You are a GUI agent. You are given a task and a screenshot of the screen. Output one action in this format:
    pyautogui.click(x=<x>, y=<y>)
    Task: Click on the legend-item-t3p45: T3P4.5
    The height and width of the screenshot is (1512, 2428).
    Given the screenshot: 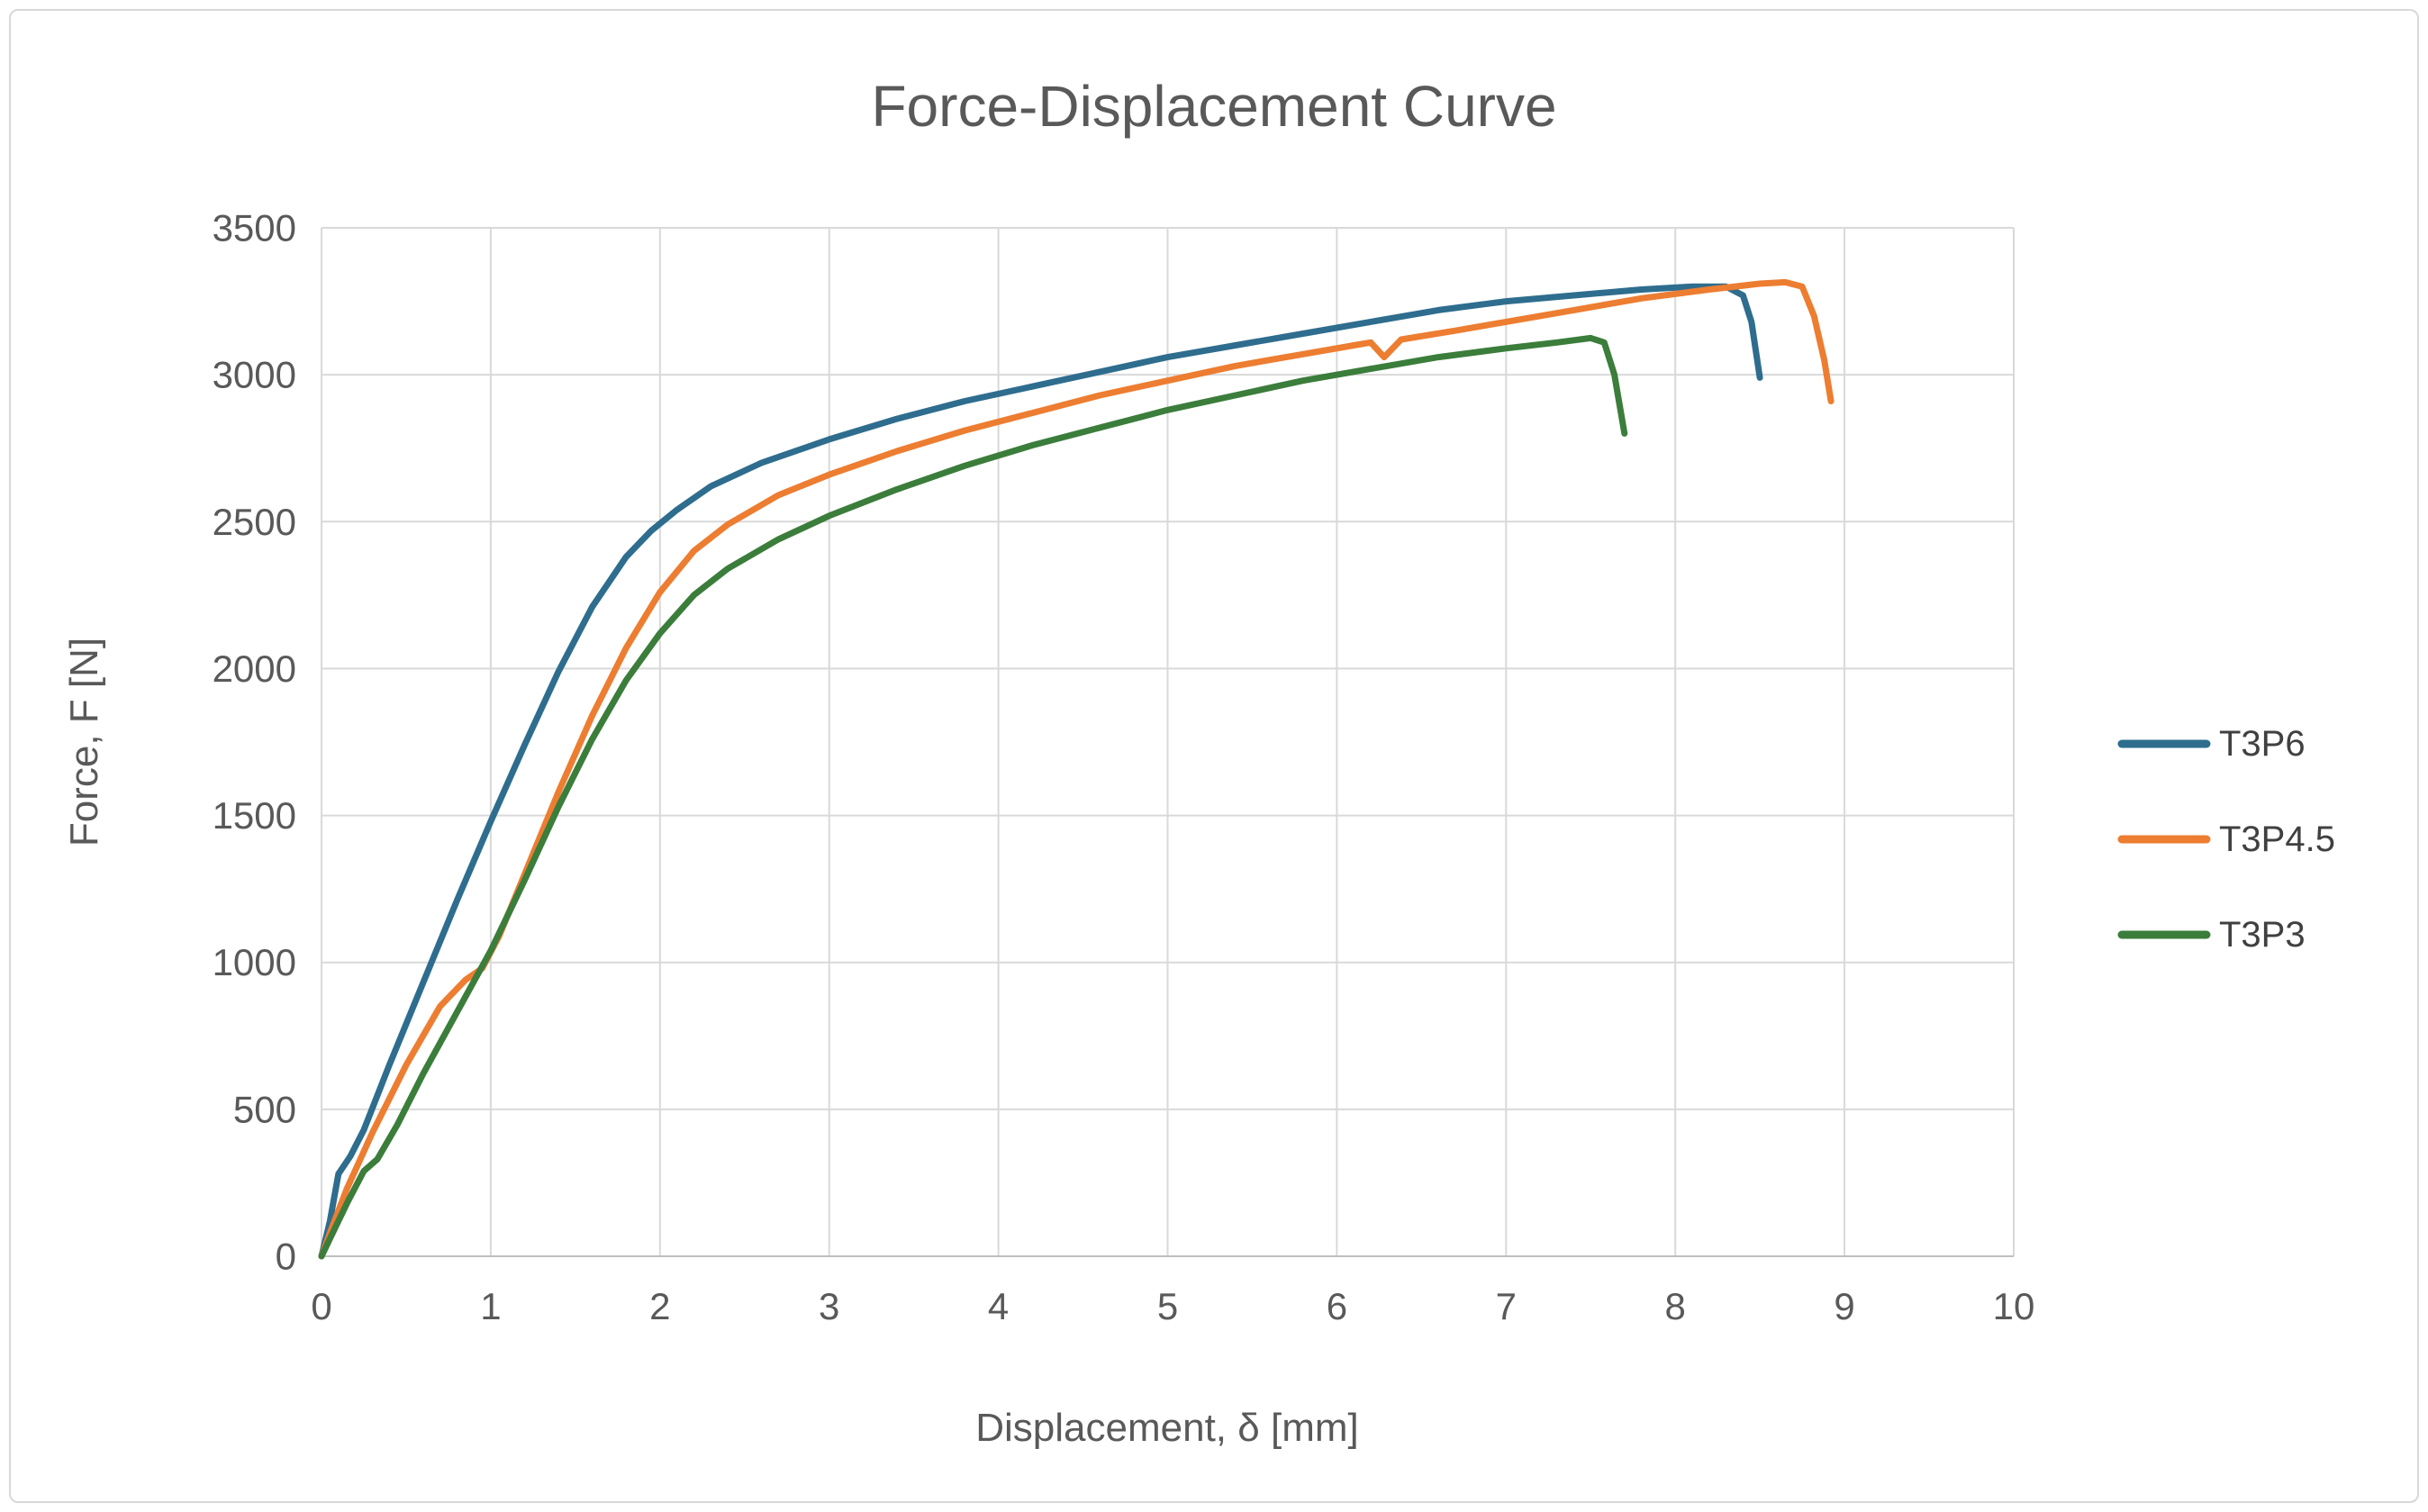 What is the action you would take?
    pyautogui.click(x=2226, y=839)
    